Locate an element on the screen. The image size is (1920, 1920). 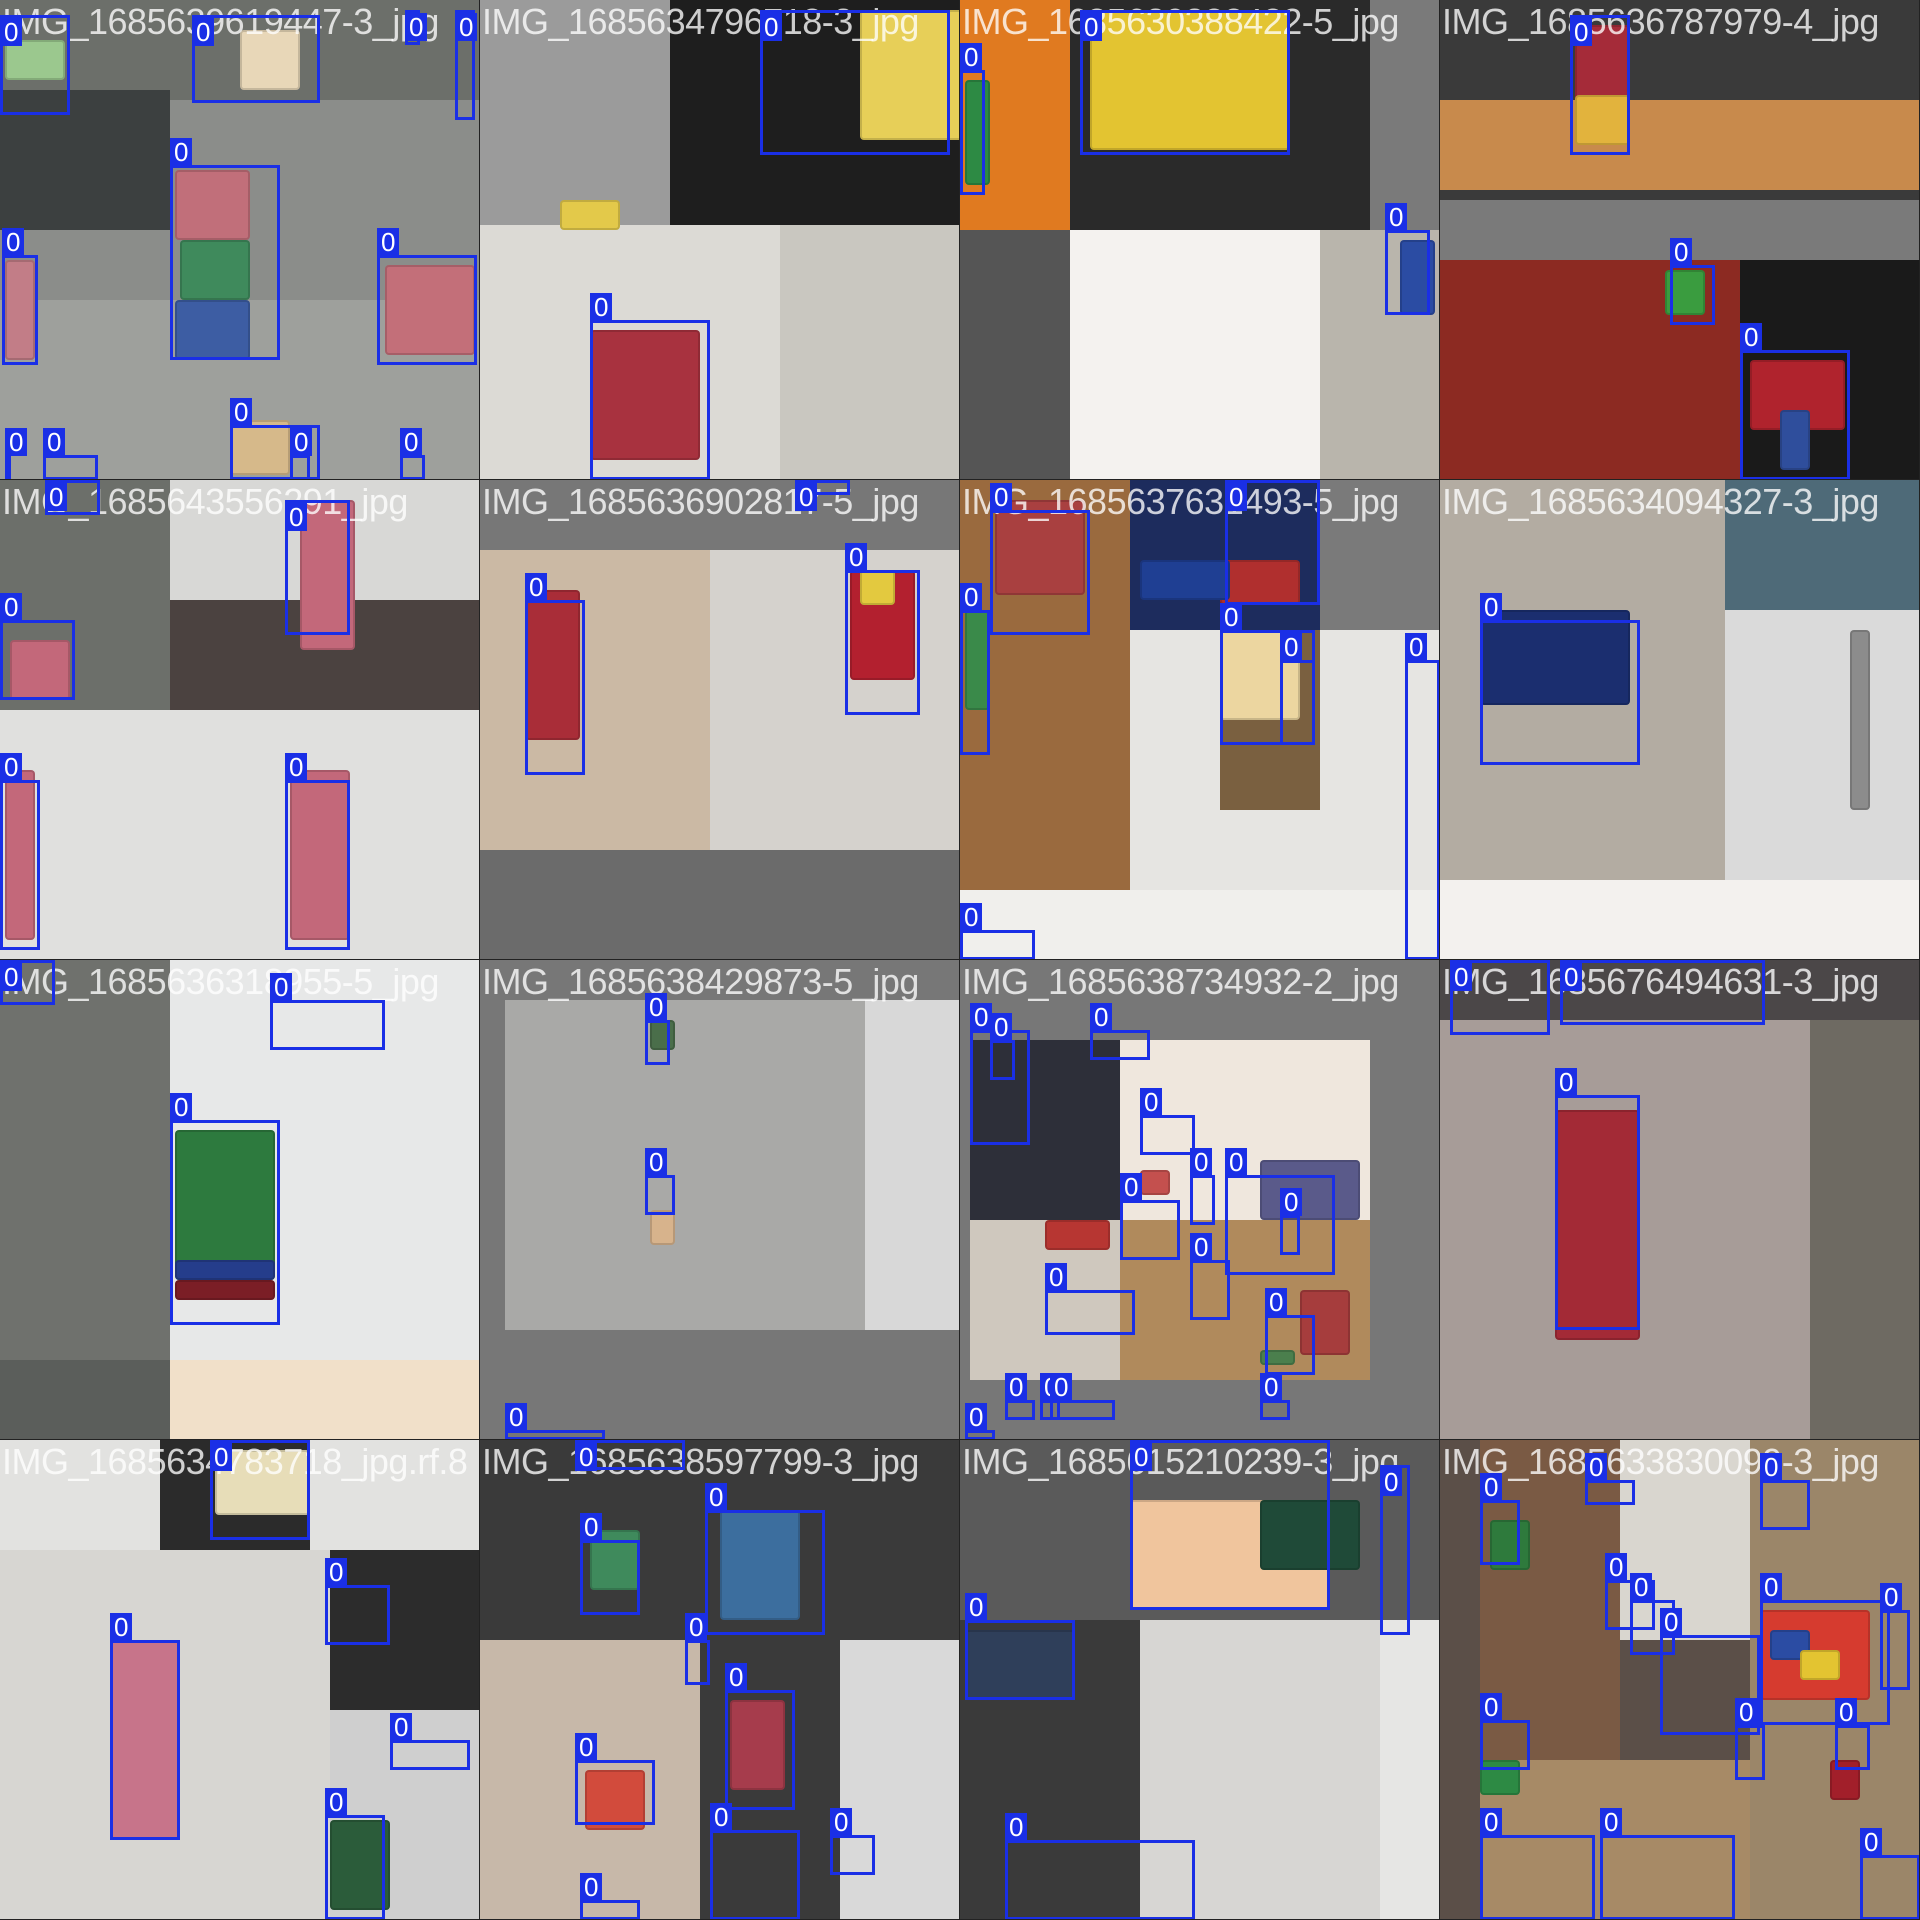
tile-caption: IMG_1685634796718-3_jpg is located at coordinates (700, 21).